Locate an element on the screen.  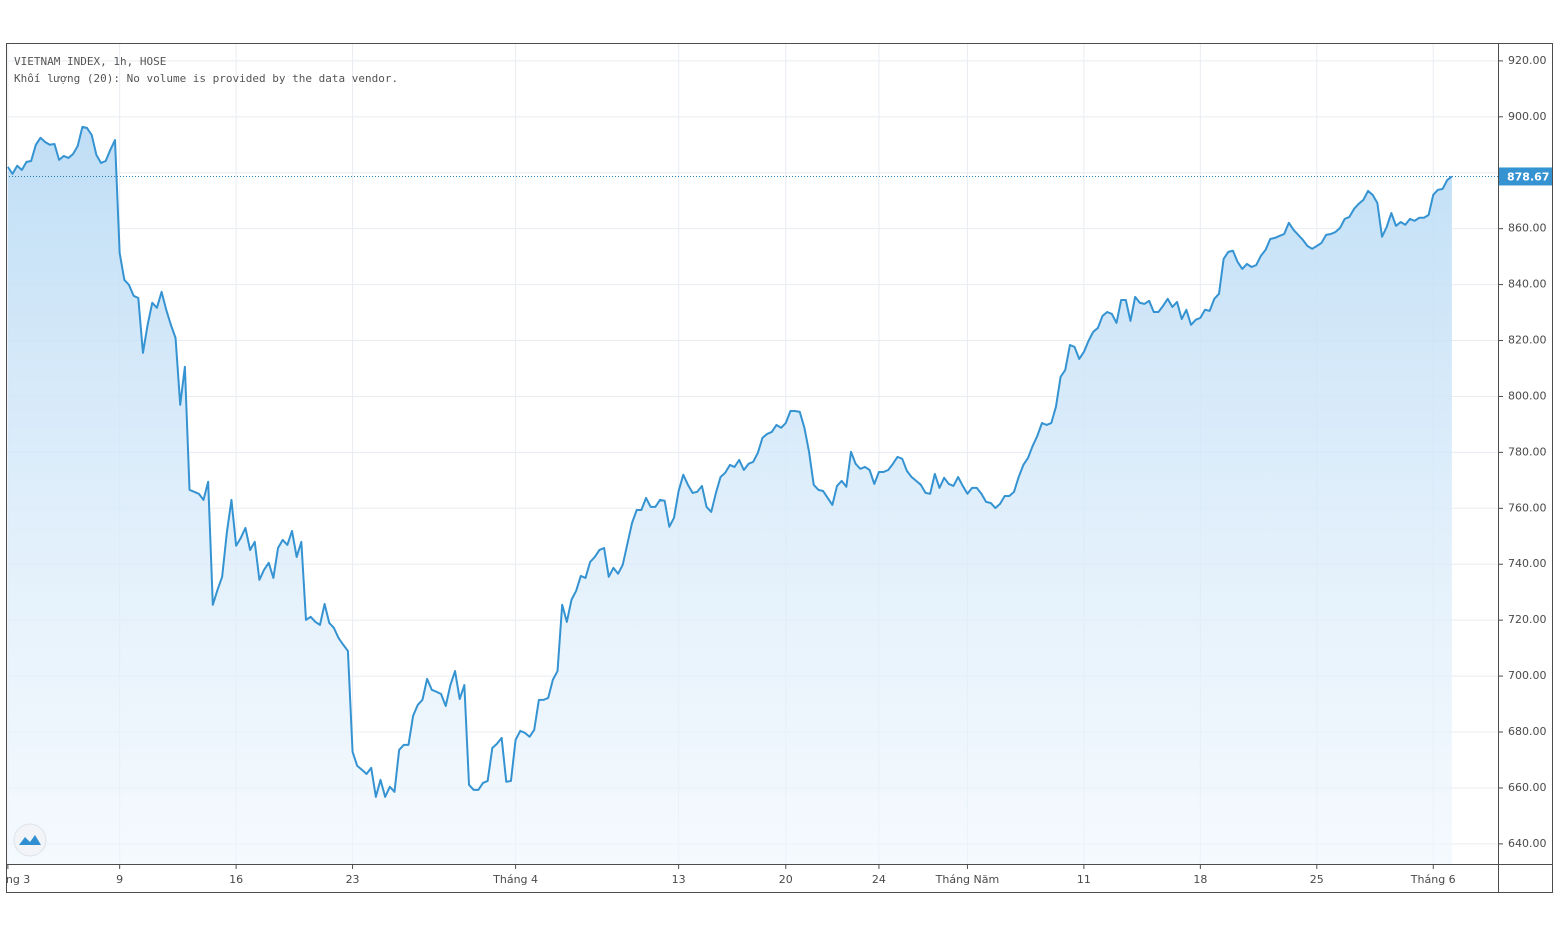
y-tick-label: 780.00 is located at coordinates (1527, 451).